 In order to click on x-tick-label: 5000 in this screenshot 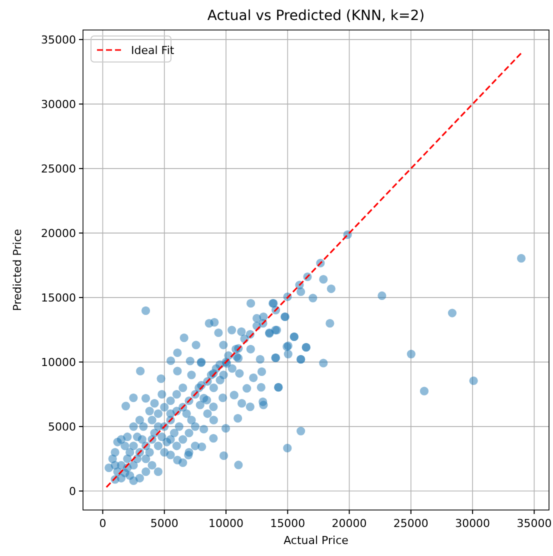, I will do `click(164, 523)`.